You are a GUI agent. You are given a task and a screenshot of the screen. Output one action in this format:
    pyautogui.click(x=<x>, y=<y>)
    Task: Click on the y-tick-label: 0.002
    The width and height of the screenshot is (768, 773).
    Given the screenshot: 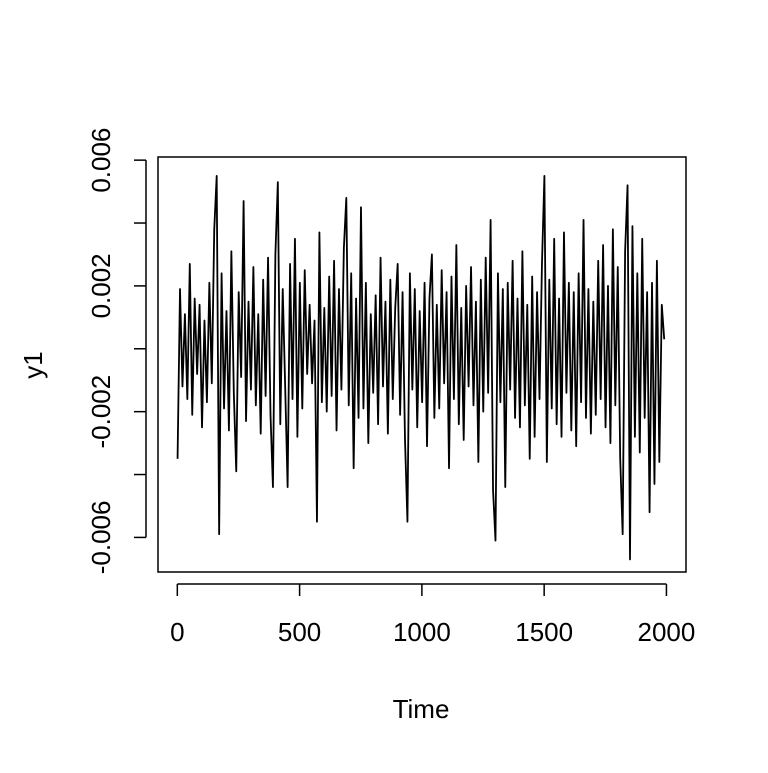 What is the action you would take?
    pyautogui.click(x=101, y=285)
    